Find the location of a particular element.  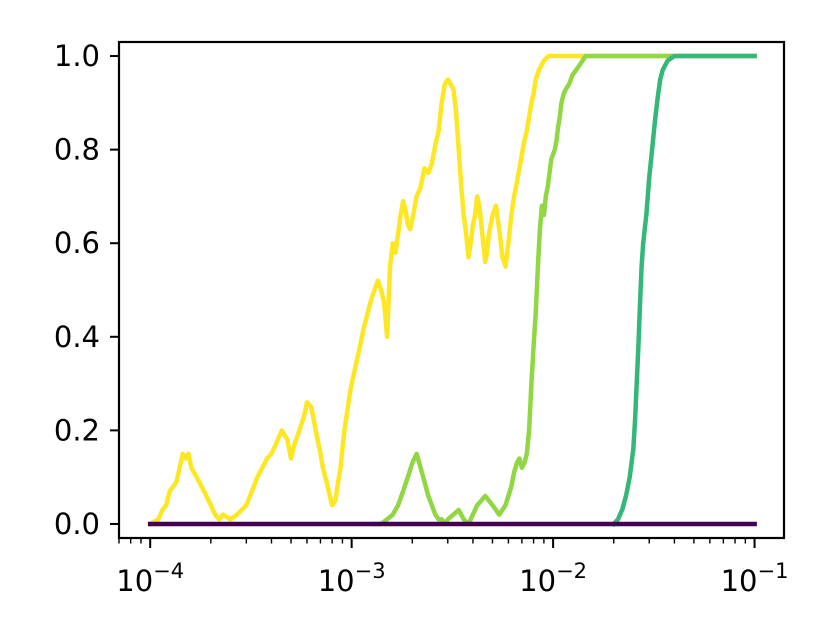

x-tick-label: 10⁻¹ is located at coordinates (755, 578).